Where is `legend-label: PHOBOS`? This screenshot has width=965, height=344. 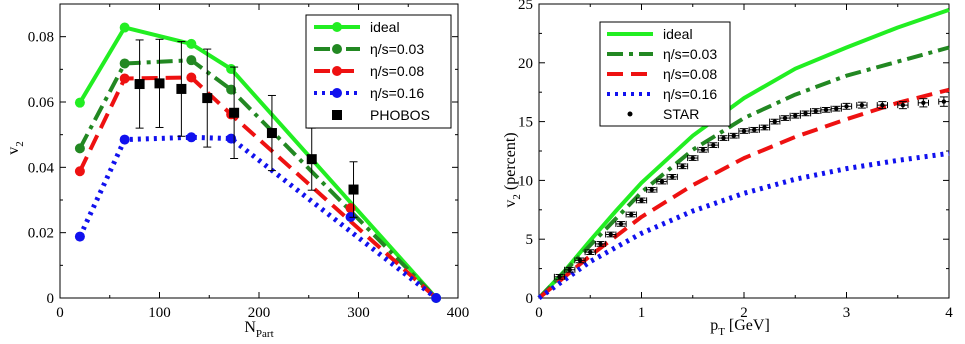 legend-label: PHOBOS is located at coordinates (400, 115).